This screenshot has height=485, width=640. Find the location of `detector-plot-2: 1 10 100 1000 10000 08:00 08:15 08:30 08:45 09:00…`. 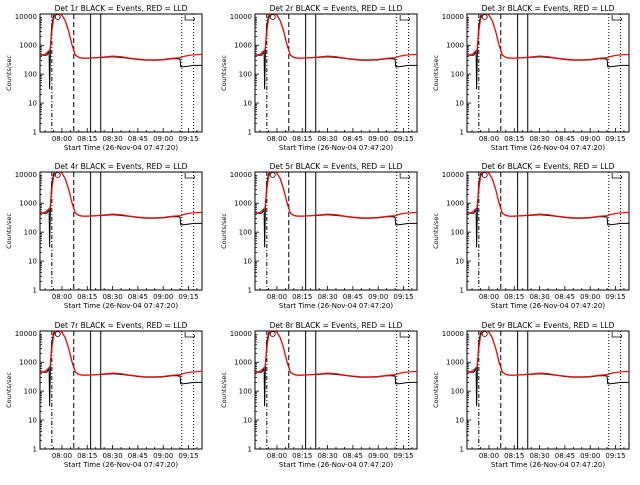

detector-plot-2: 1 10 100 1000 10000 08:00 08:15 08:30 08:45 09:00… is located at coordinates (319, 78).